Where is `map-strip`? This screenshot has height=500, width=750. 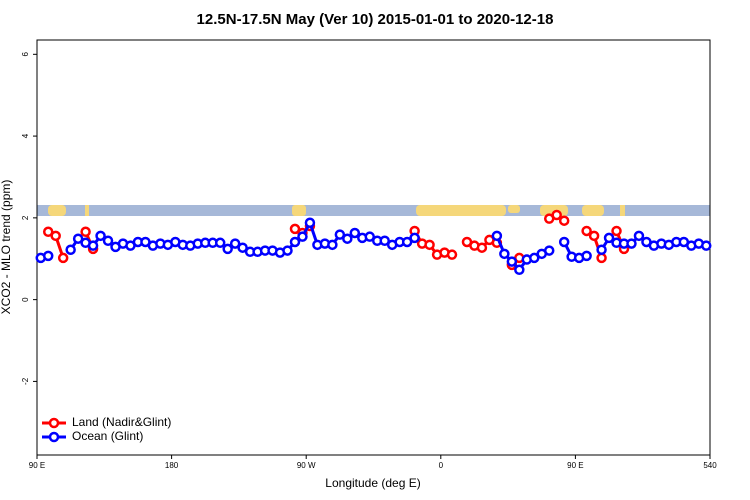 map-strip is located at coordinates (373, 210).